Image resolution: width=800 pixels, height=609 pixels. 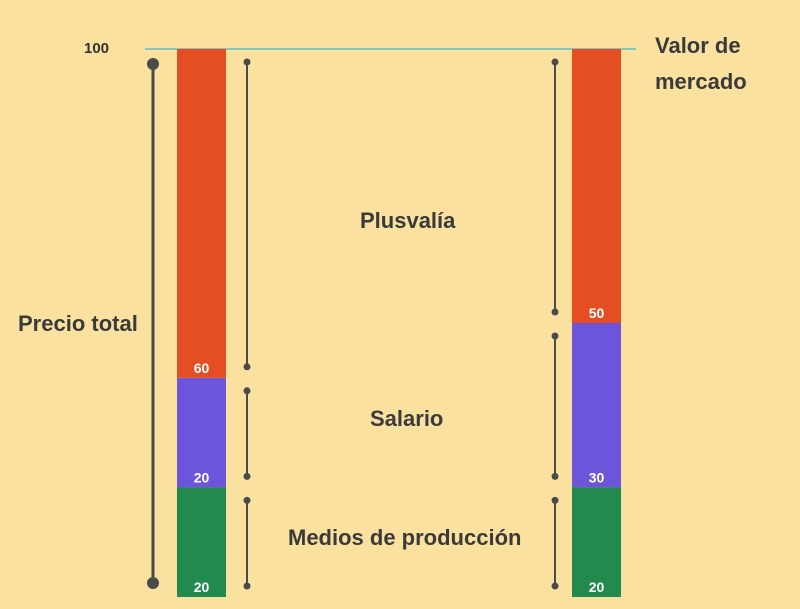 What do you see at coordinates (701, 63) in the screenshot?
I see `category-label-valor-de-mercado: Valor de mercado` at bounding box center [701, 63].